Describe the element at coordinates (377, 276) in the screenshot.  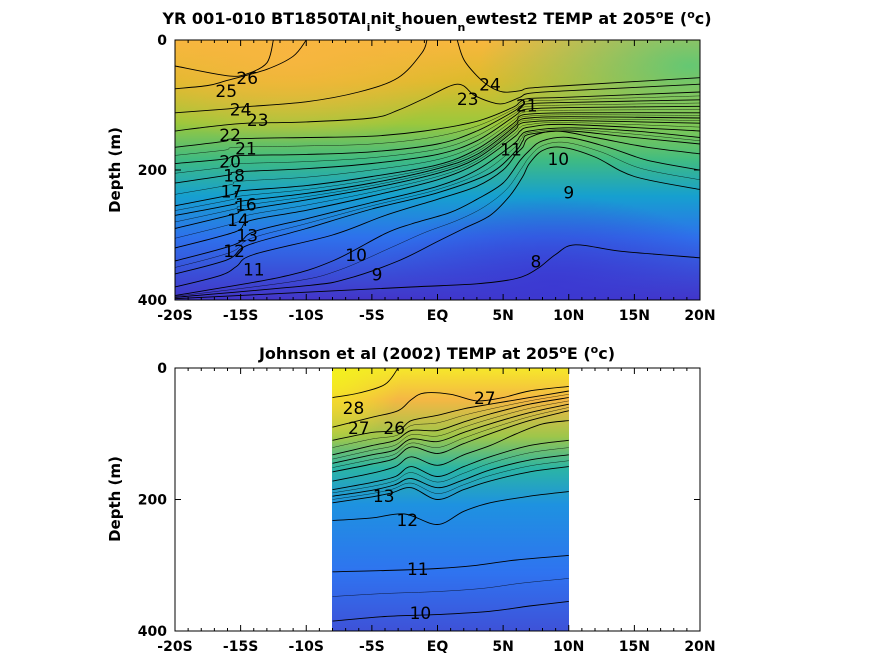
I see `contour-label: 9` at that location.